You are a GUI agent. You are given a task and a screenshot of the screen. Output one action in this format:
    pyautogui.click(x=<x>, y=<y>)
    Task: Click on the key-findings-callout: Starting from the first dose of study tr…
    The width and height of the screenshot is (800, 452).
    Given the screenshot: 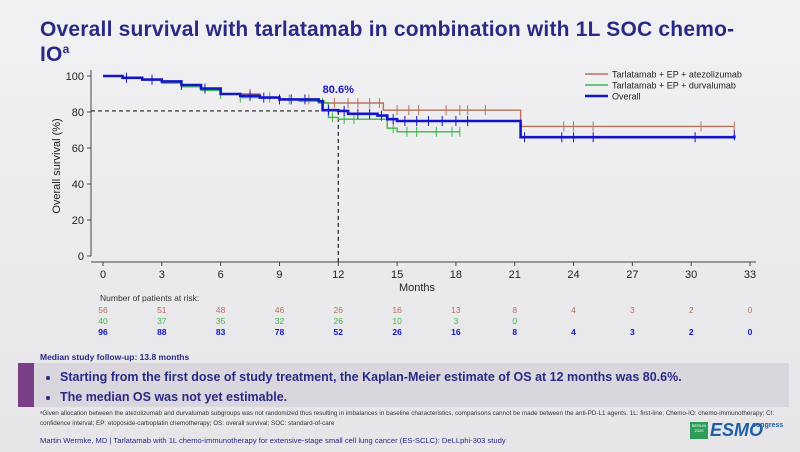 What is the action you would take?
    pyautogui.click(x=403, y=385)
    